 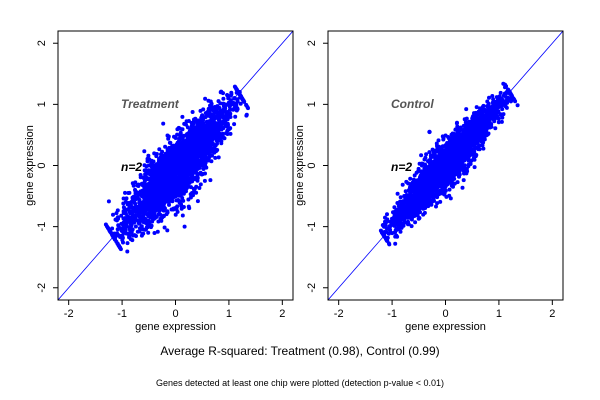 What do you see at coordinates (131, 167) in the screenshot?
I see `sample-count-label: n=2` at bounding box center [131, 167].